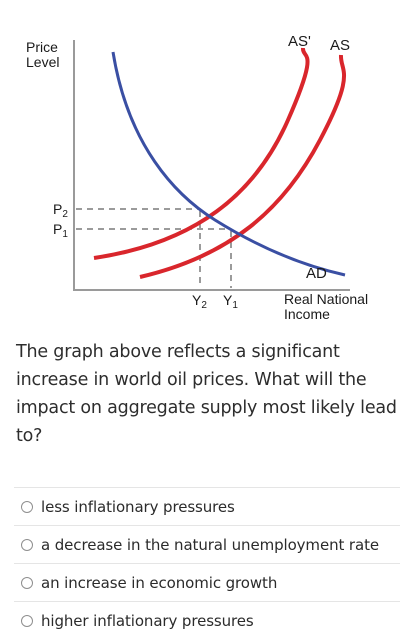 The height and width of the screenshot is (637, 412). Describe the element at coordinates (138, 506) in the screenshot. I see `option-label: less inflationary pressures` at that location.